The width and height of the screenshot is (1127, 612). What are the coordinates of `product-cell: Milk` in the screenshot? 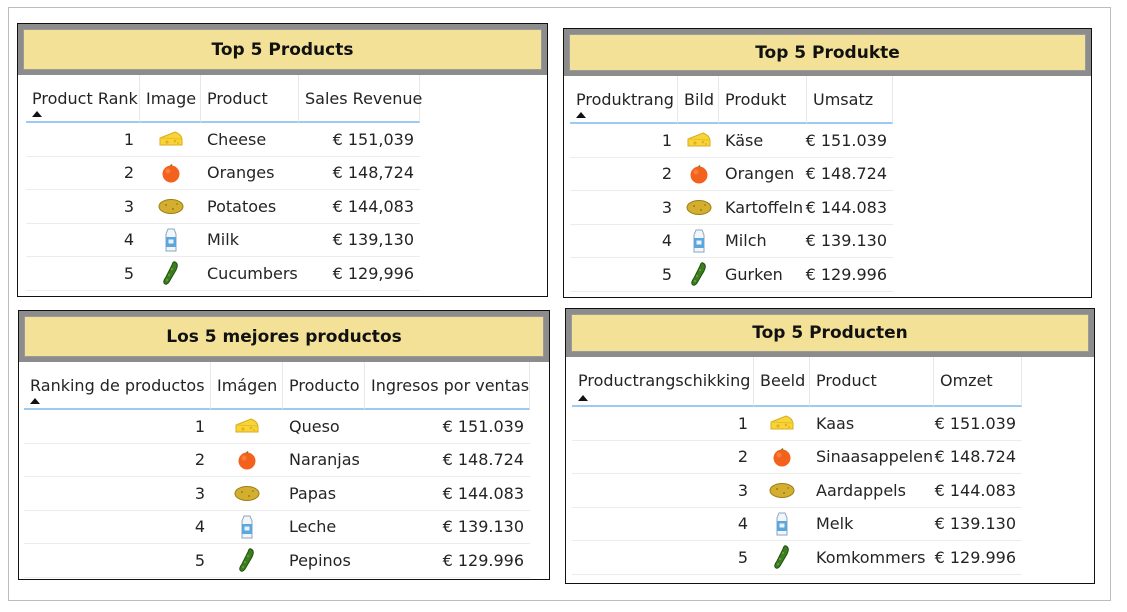 It's located at (250, 240).